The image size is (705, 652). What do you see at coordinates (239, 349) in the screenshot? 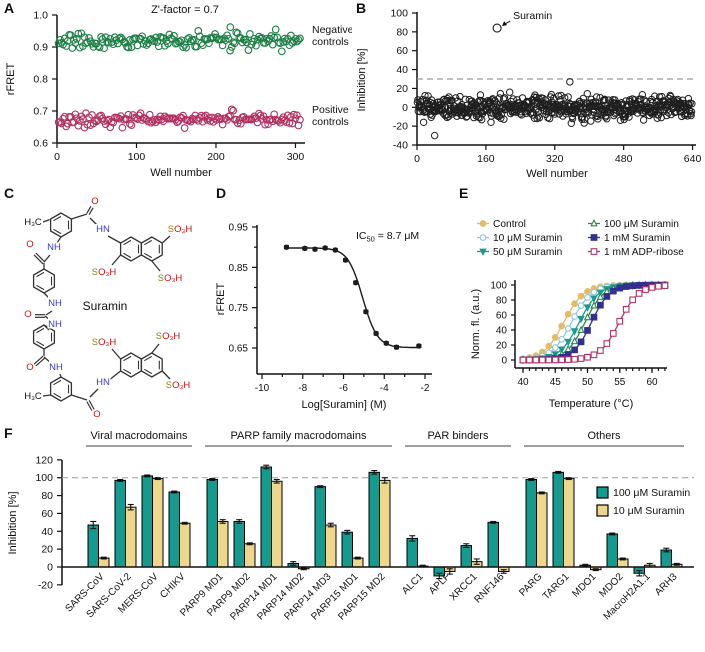
I see `svg-text: 0.65` at bounding box center [239, 349].